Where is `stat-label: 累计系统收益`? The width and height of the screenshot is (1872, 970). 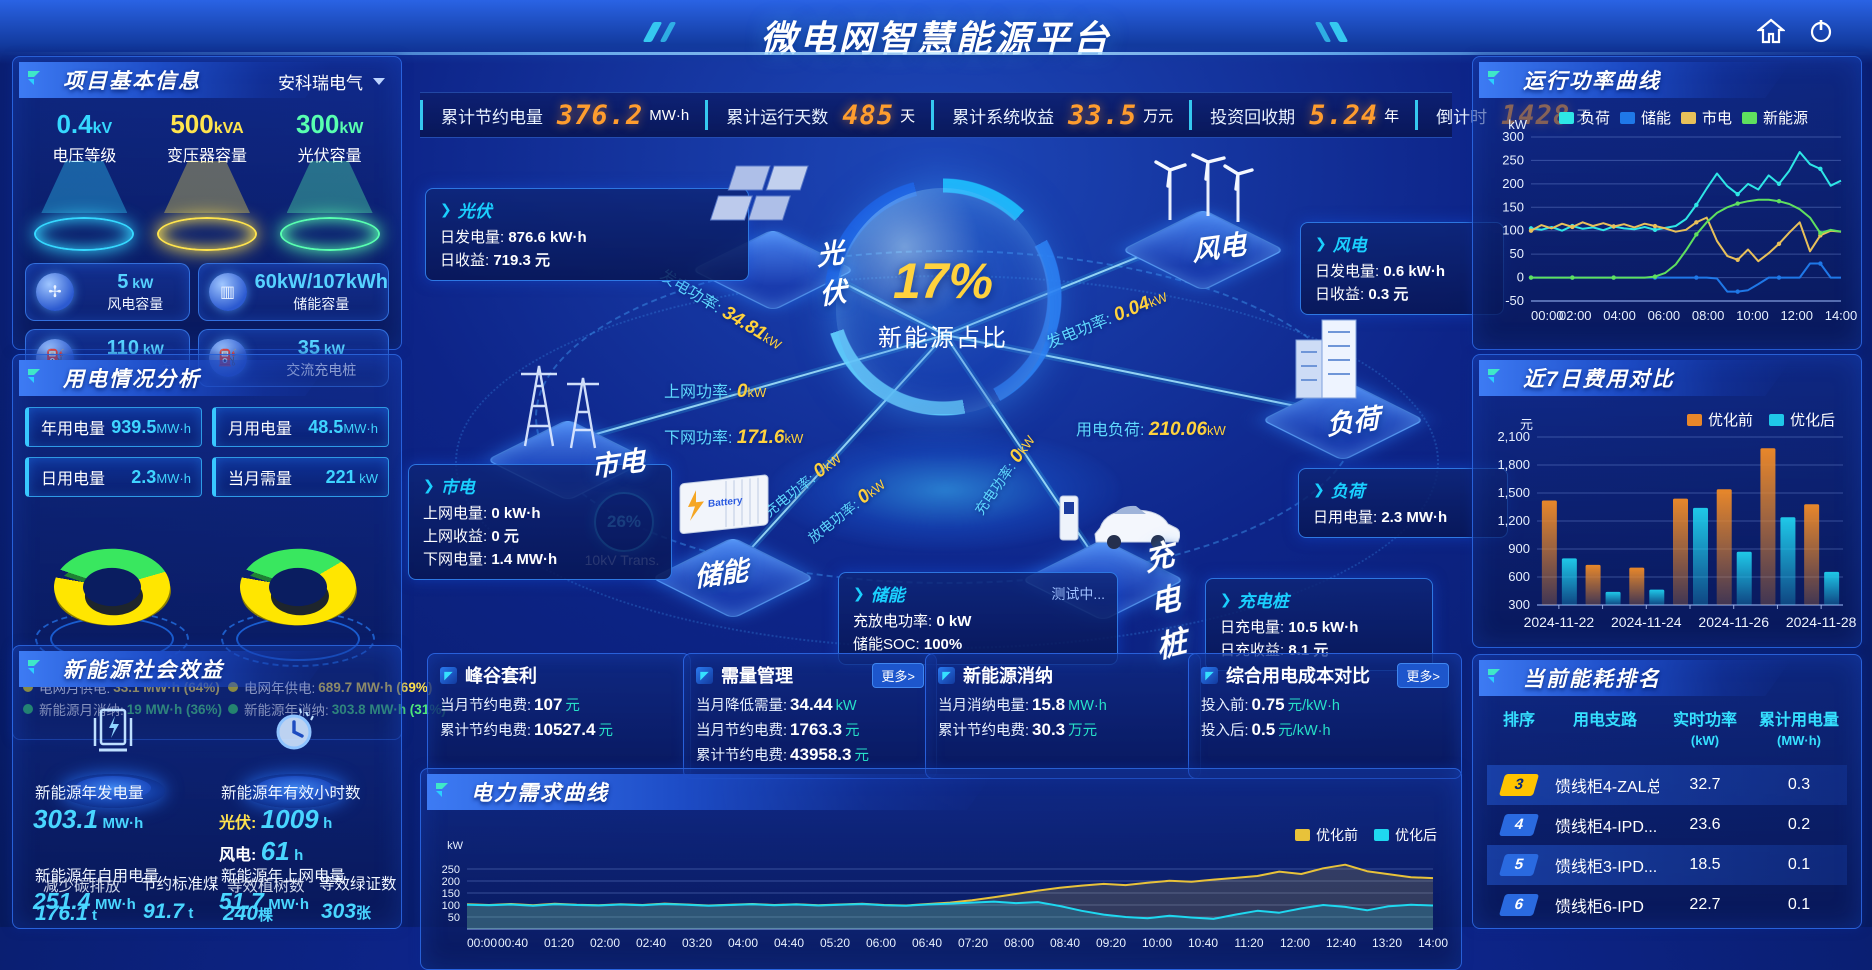 stat-label: 累计系统收益 is located at coordinates (1003, 115).